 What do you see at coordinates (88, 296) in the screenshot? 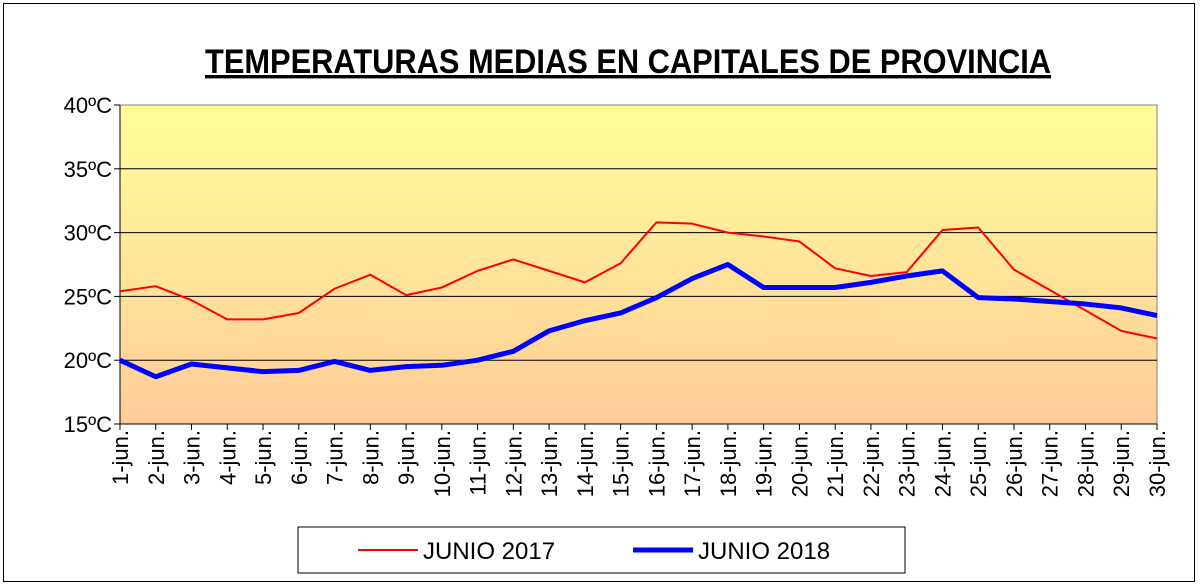
I see `y-tick-label: 25ºC` at bounding box center [88, 296].